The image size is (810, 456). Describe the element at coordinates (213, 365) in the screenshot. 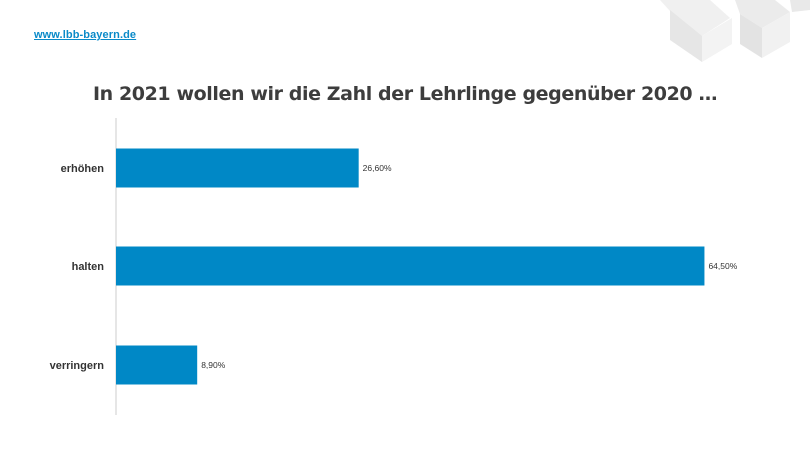

I see `value-label: 8,90%` at that location.